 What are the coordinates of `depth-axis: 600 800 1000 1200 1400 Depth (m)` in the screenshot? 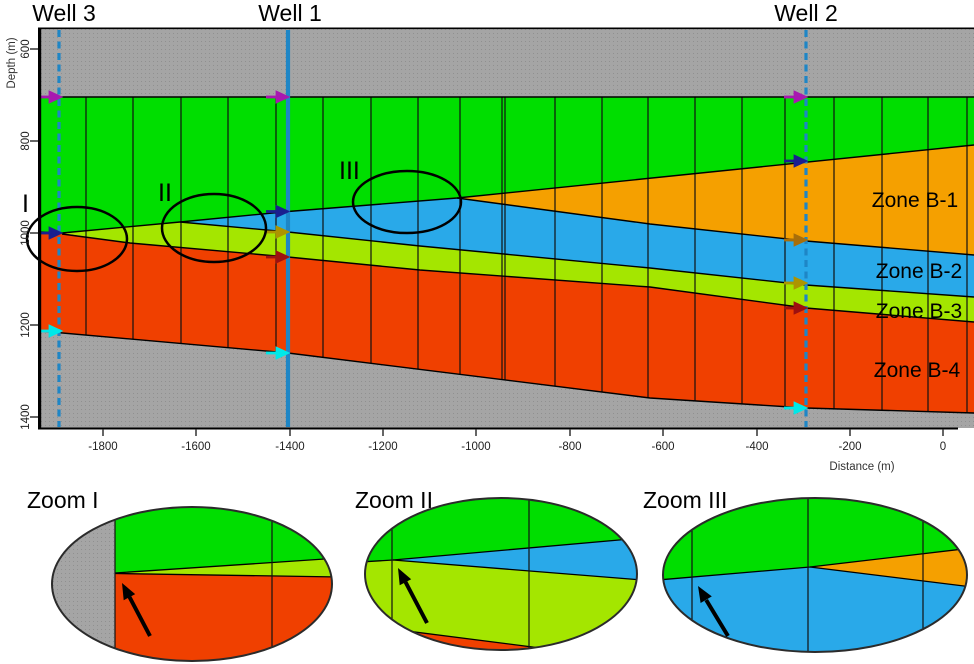 It's located at (22, 233).